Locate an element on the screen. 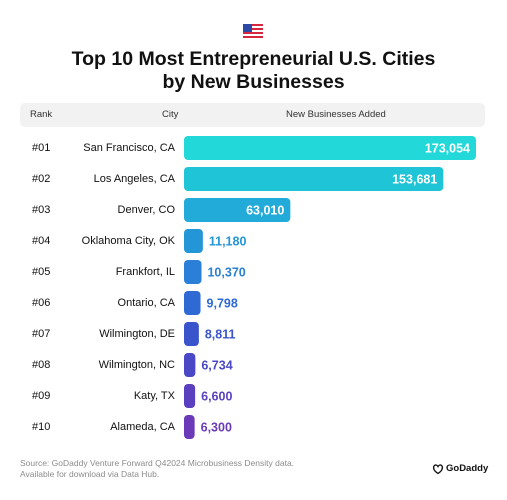 The image size is (507, 500). header-city: City is located at coordinates (170, 114).